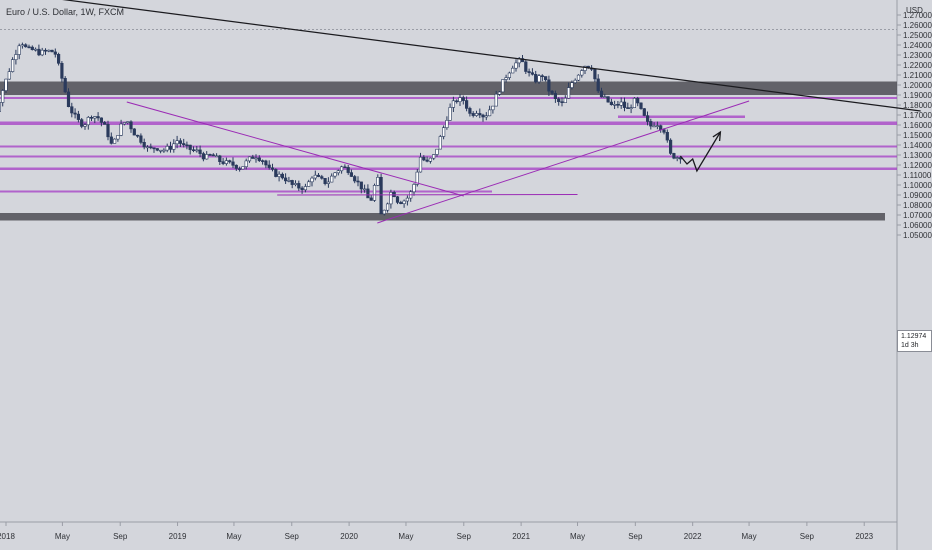 This screenshot has width=932, height=550. Describe the element at coordinates (700, 152) in the screenshot. I see `projection-path` at that location.